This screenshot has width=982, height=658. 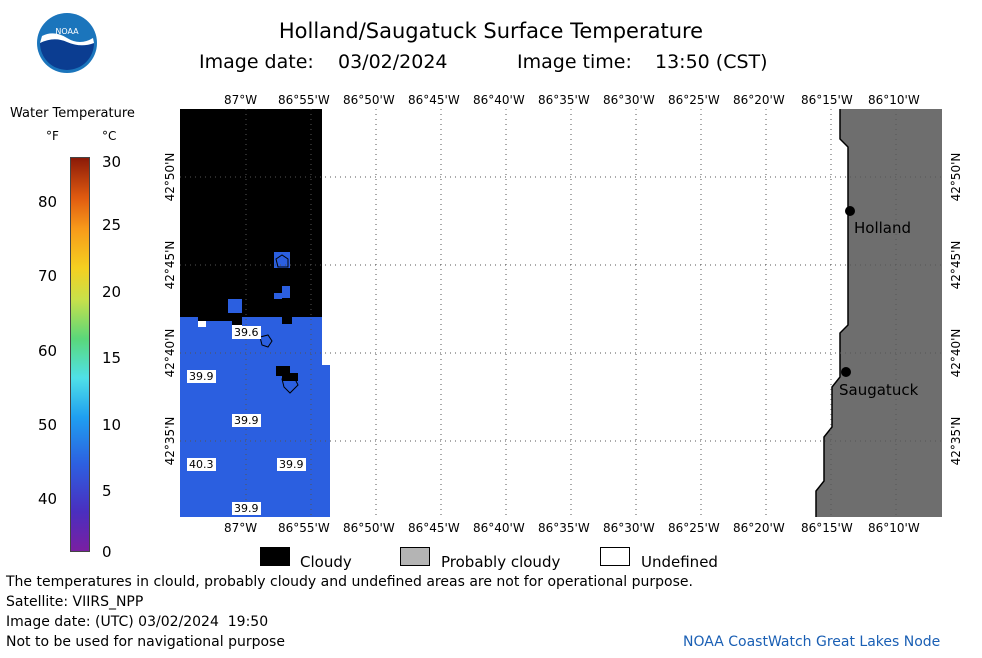 I want to click on lon-label-top: 87°W, so click(x=241, y=100).